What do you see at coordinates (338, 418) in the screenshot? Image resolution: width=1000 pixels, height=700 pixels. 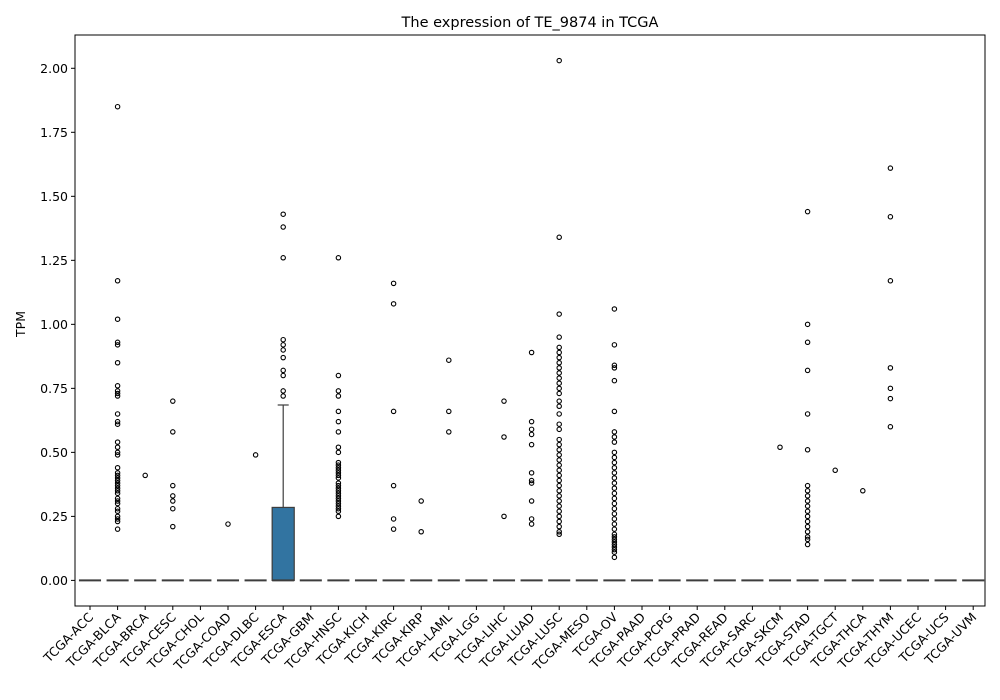 I see `box-tcga-hnsc` at bounding box center [338, 418].